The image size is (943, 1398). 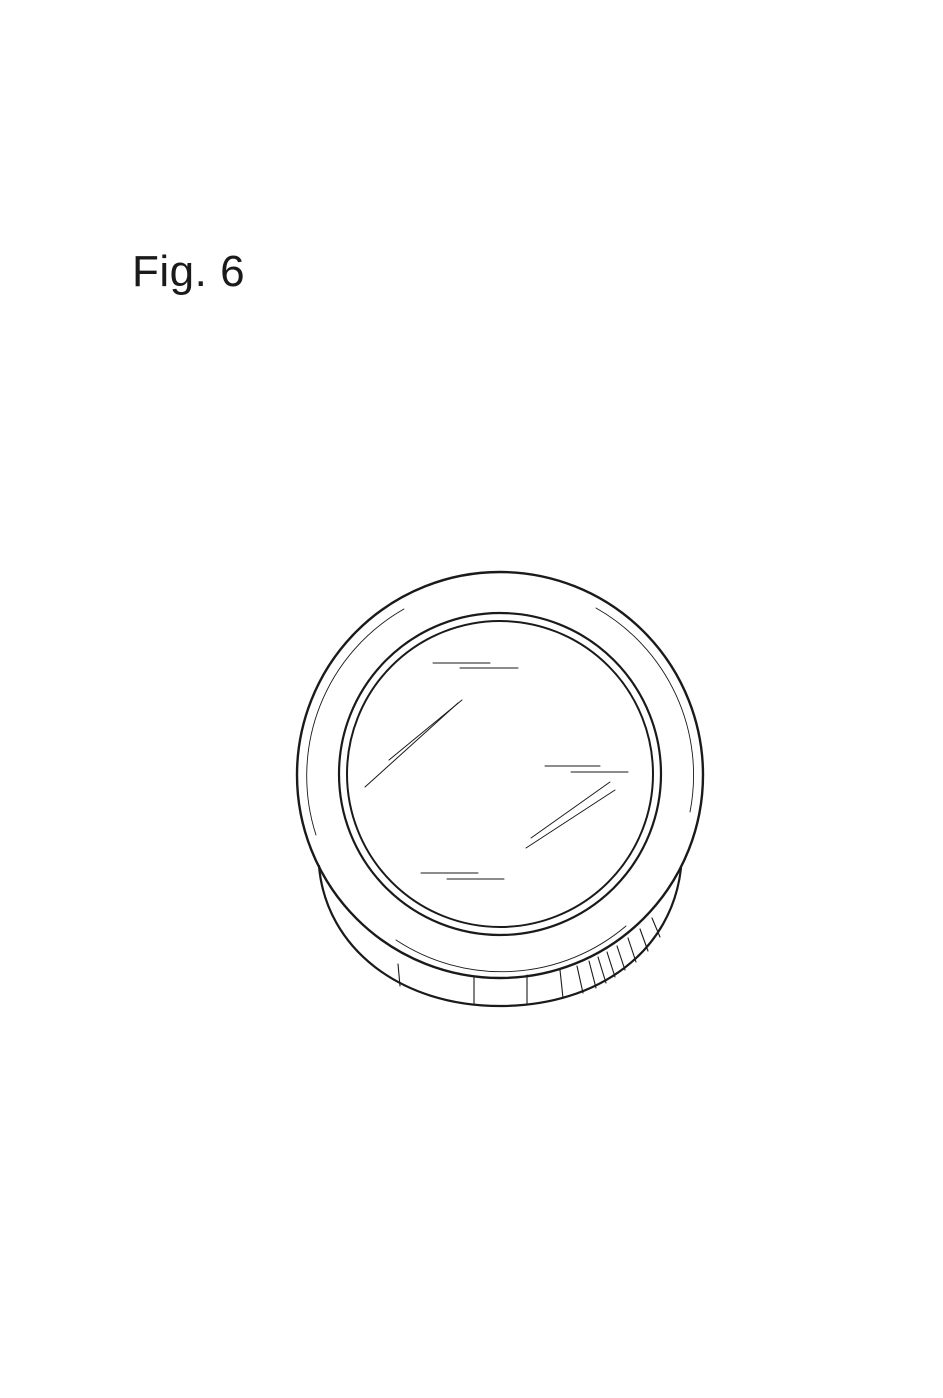 I want to click on inner-window-outer-edge, so click(x=500, y=774).